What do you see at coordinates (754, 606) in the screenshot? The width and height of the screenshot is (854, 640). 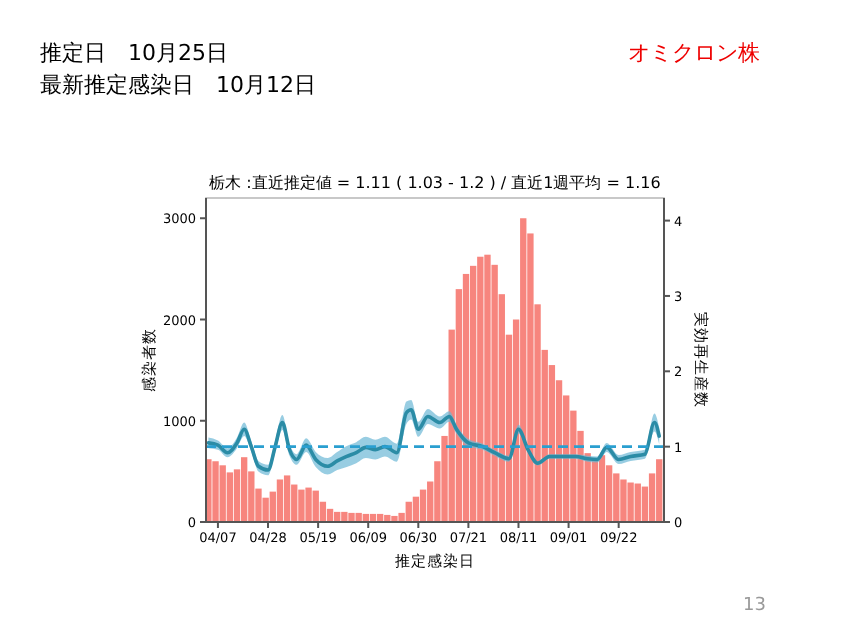 I see `text: 13` at bounding box center [754, 606].